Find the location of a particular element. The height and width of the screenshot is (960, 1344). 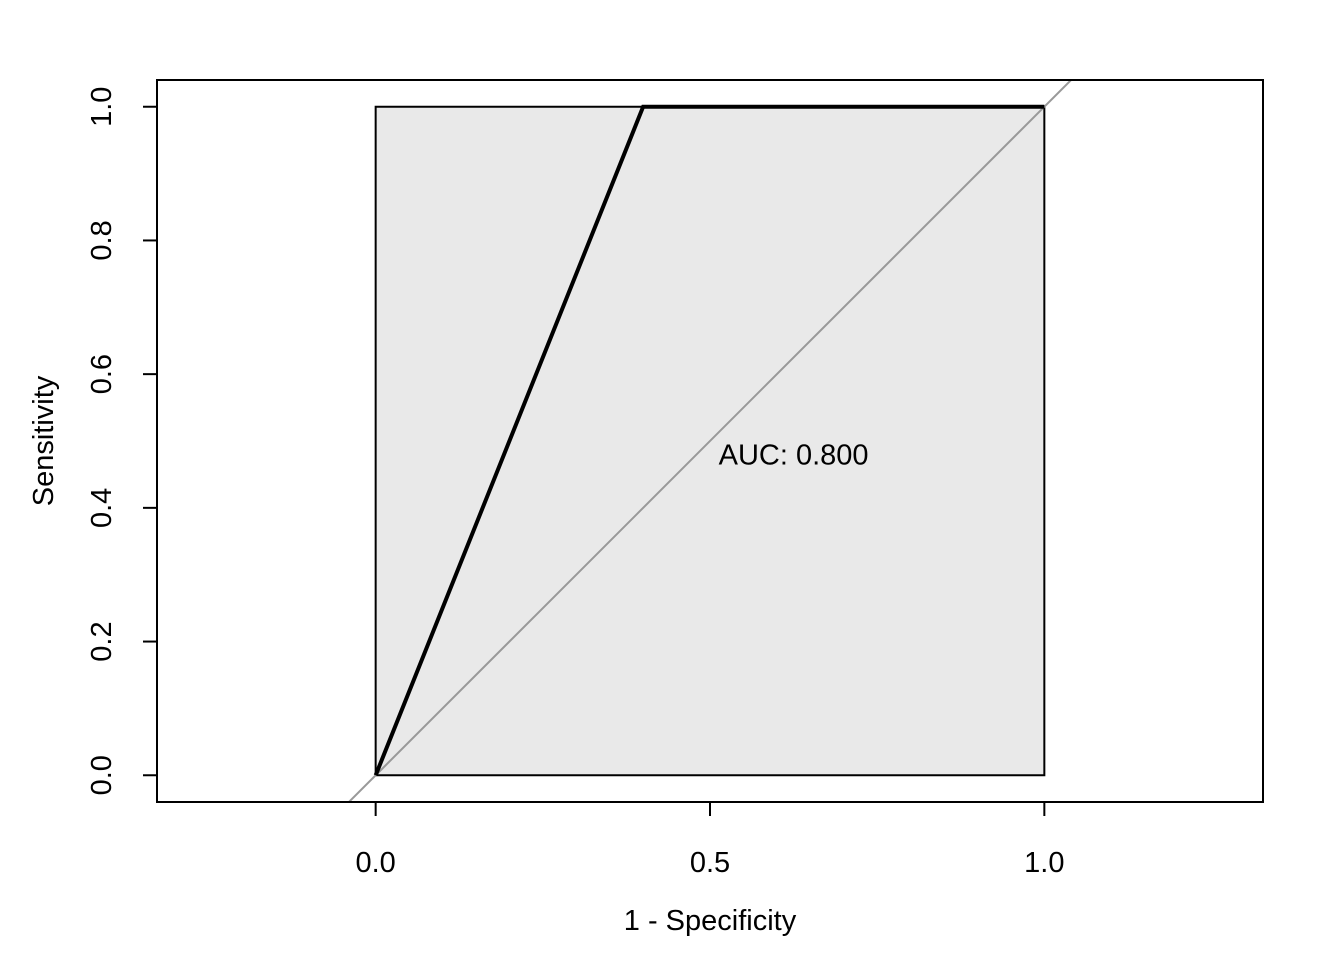

x-tick-label: 0.5 is located at coordinates (710, 863).